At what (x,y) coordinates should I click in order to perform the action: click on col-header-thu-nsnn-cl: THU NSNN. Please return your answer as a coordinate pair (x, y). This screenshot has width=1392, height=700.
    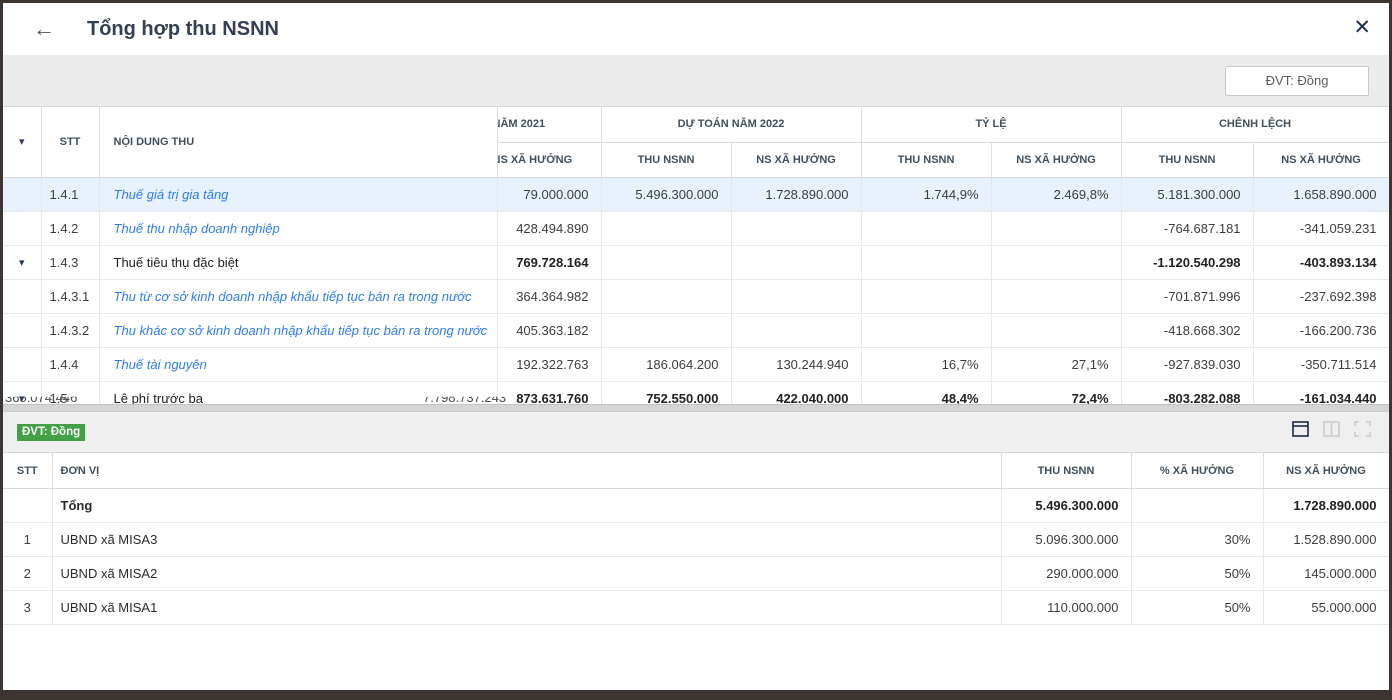
    Looking at the image, I should click on (1187, 160).